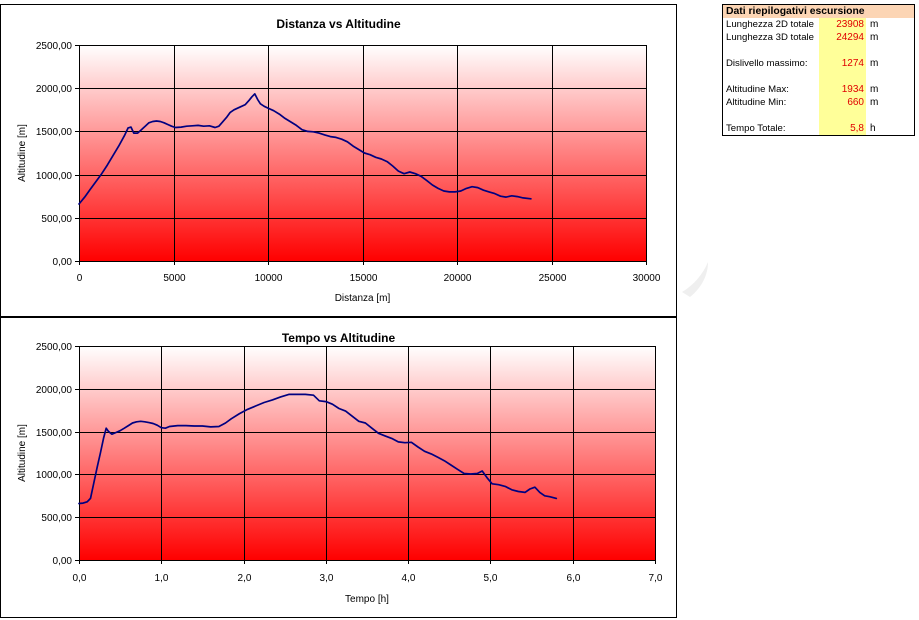 This screenshot has height=620, width=919. What do you see at coordinates (80, 578) in the screenshot?
I see `x-tick-label: 0,0` at bounding box center [80, 578].